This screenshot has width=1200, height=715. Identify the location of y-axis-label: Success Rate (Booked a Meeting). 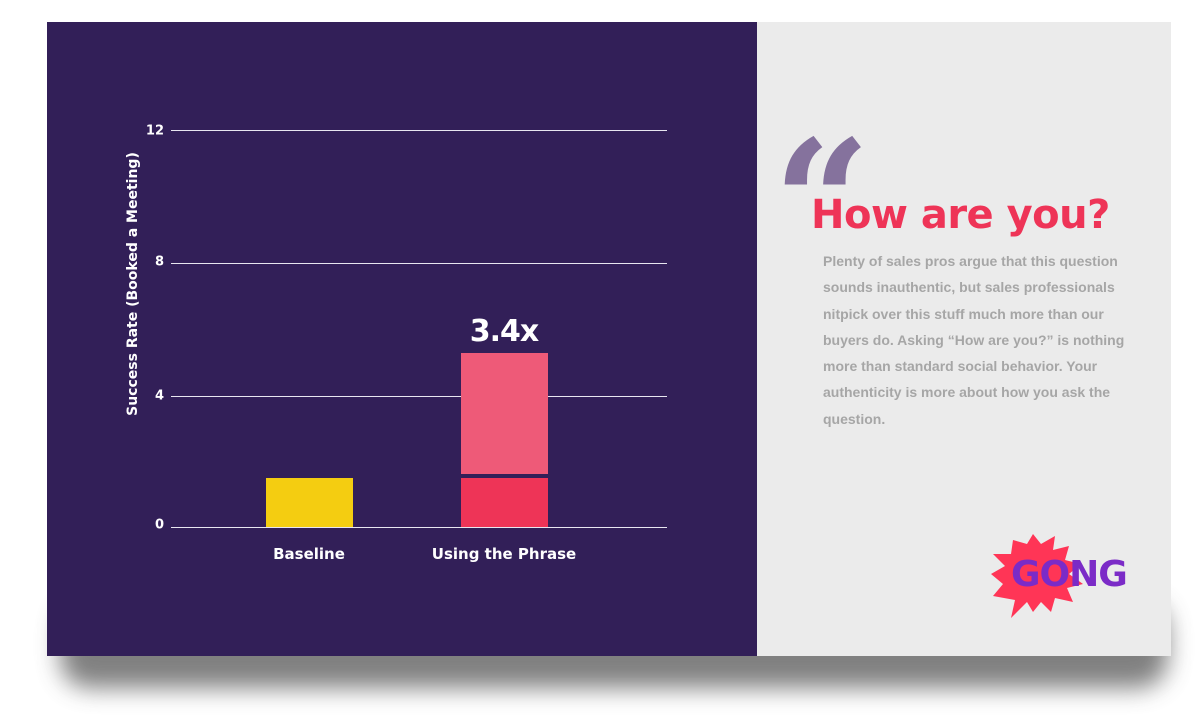
(133, 284).